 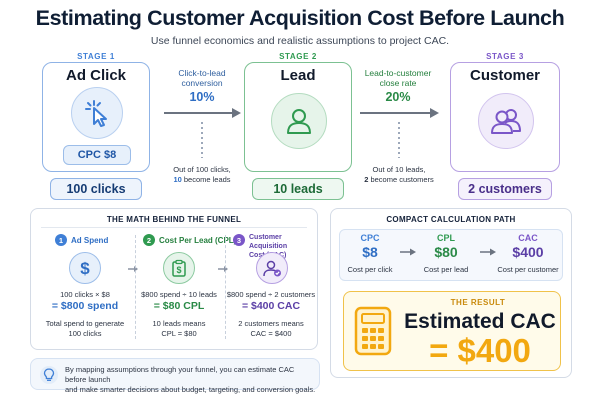 I want to click on compact-cpl-value: $80, so click(x=446, y=252).